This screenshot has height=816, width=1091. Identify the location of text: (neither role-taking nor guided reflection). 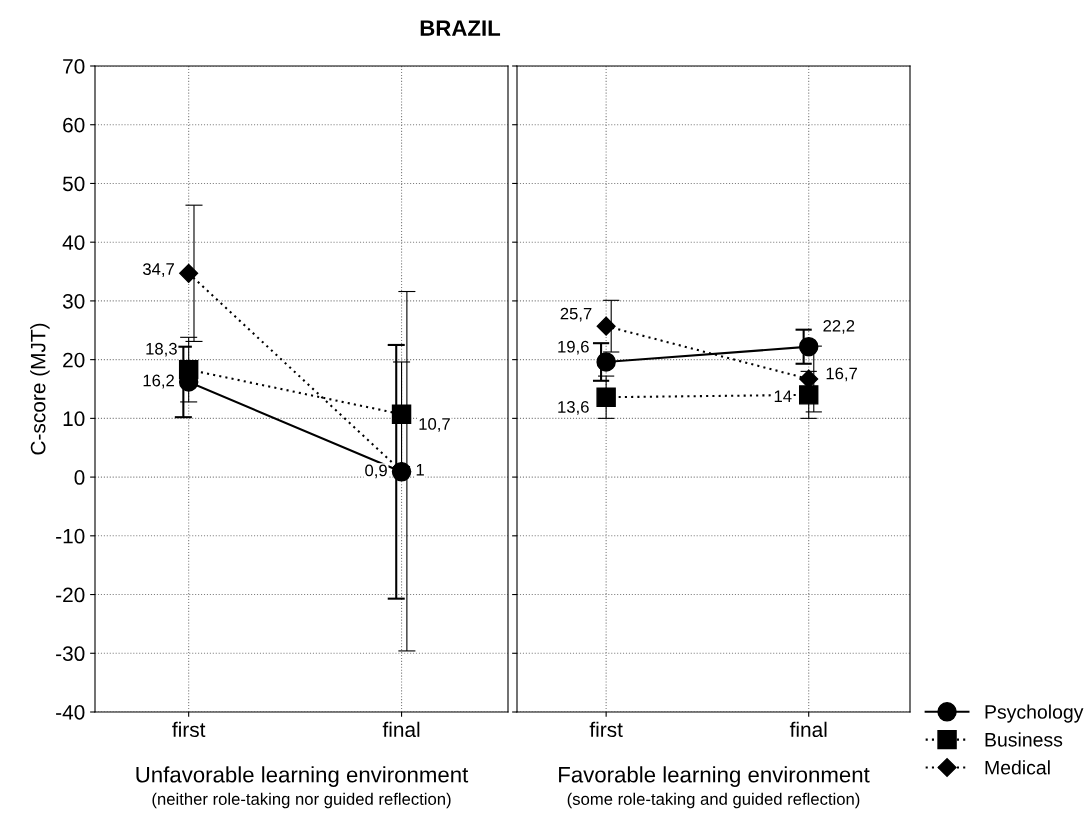
(301, 800).